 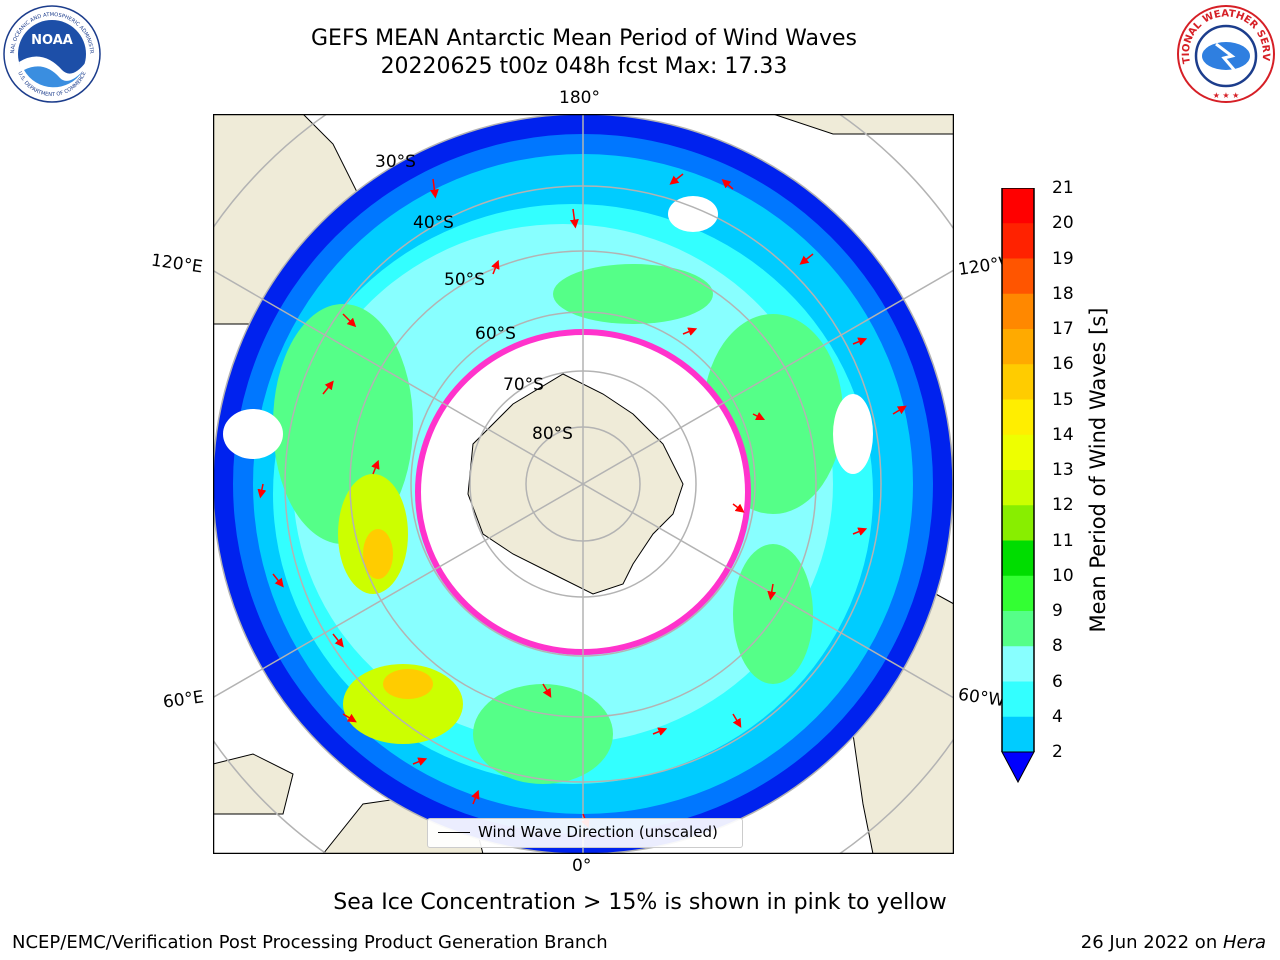 I want to click on colorbar-tick-label: 19, so click(x=1063, y=258).